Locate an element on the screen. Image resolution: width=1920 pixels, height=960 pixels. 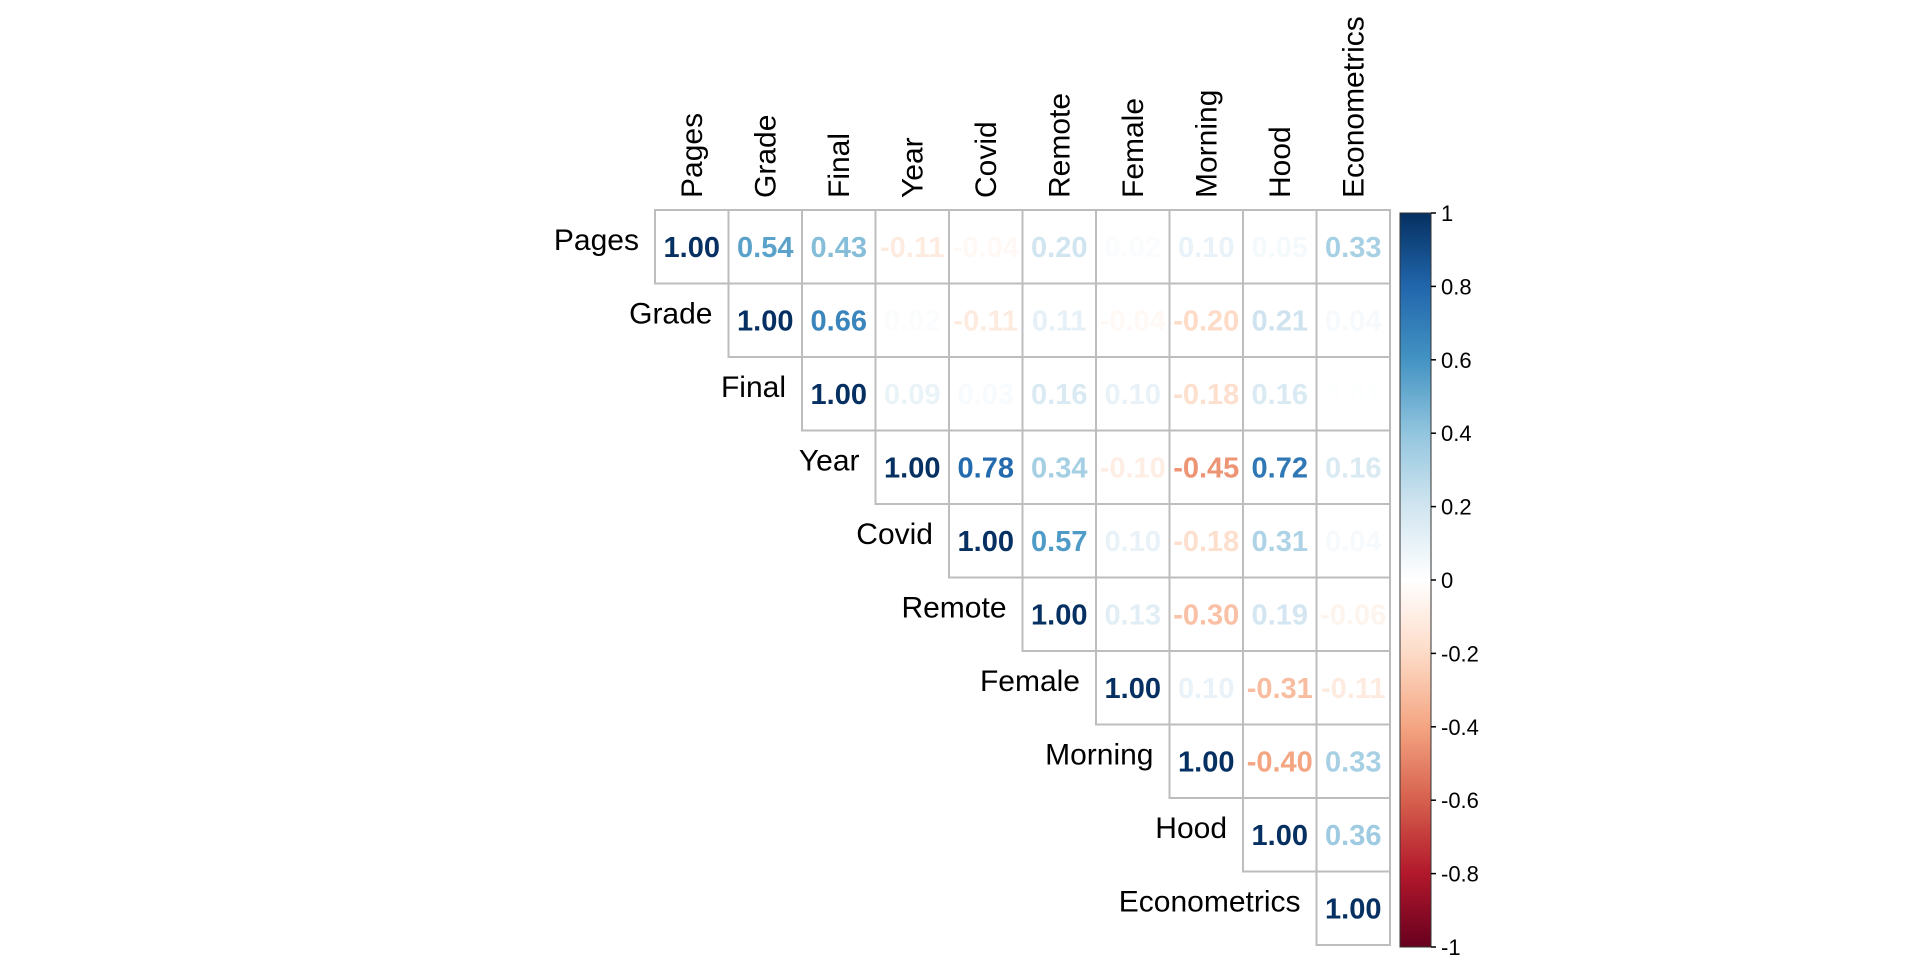
colorbar-tick-label: 0 is located at coordinates (1447, 580).